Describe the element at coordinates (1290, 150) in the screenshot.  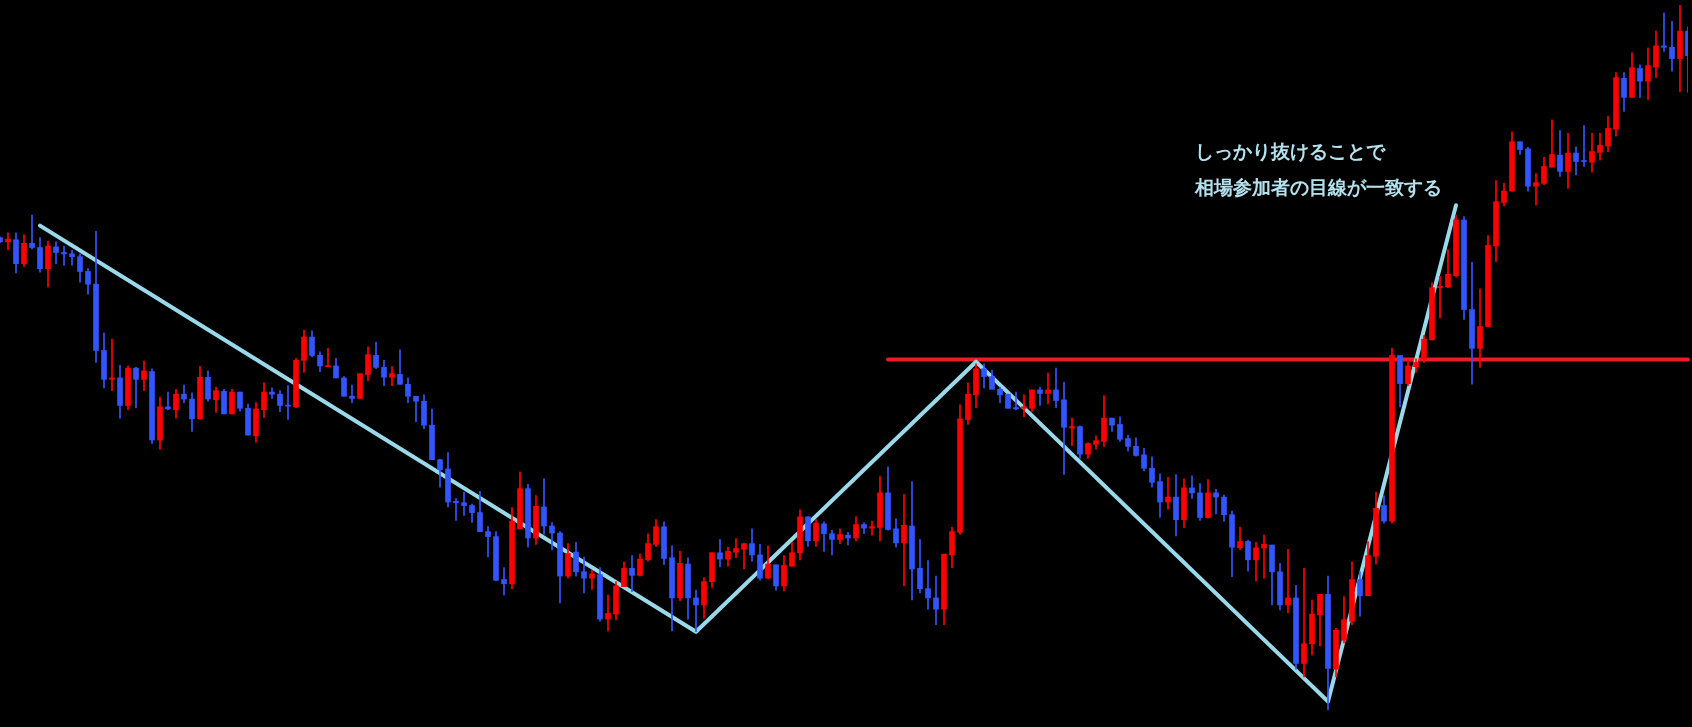
I see `annotation: しっかり抜けることで` at that location.